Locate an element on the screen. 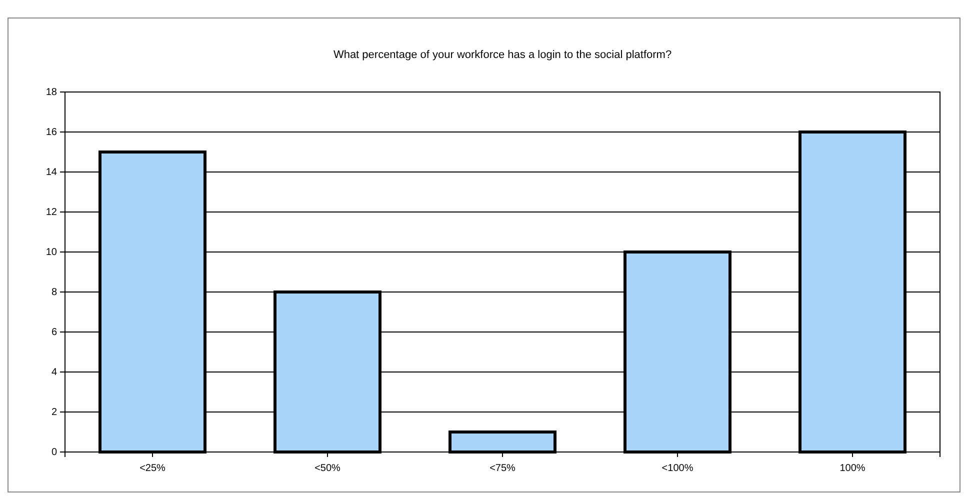  y-tick-label: 8 is located at coordinates (54, 292).